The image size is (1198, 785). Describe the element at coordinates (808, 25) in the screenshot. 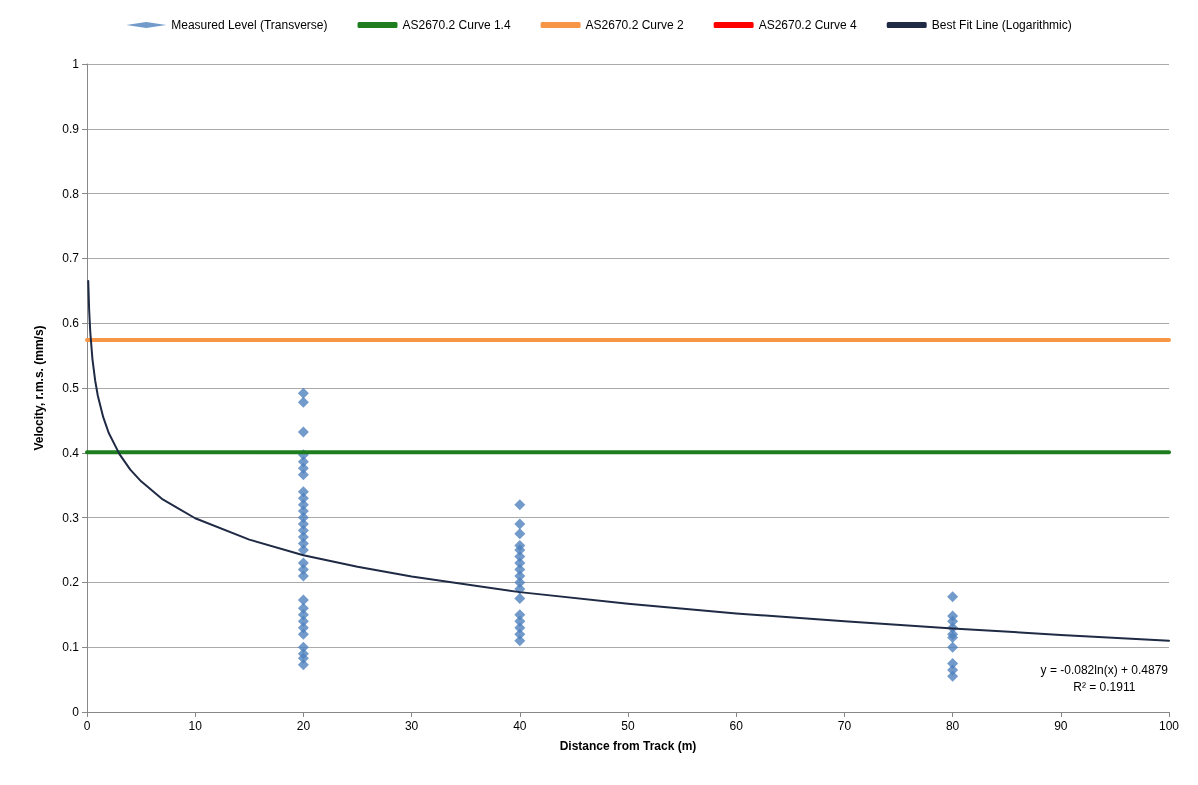

I see `legend-label: AS2670.2 Curve 4` at that location.